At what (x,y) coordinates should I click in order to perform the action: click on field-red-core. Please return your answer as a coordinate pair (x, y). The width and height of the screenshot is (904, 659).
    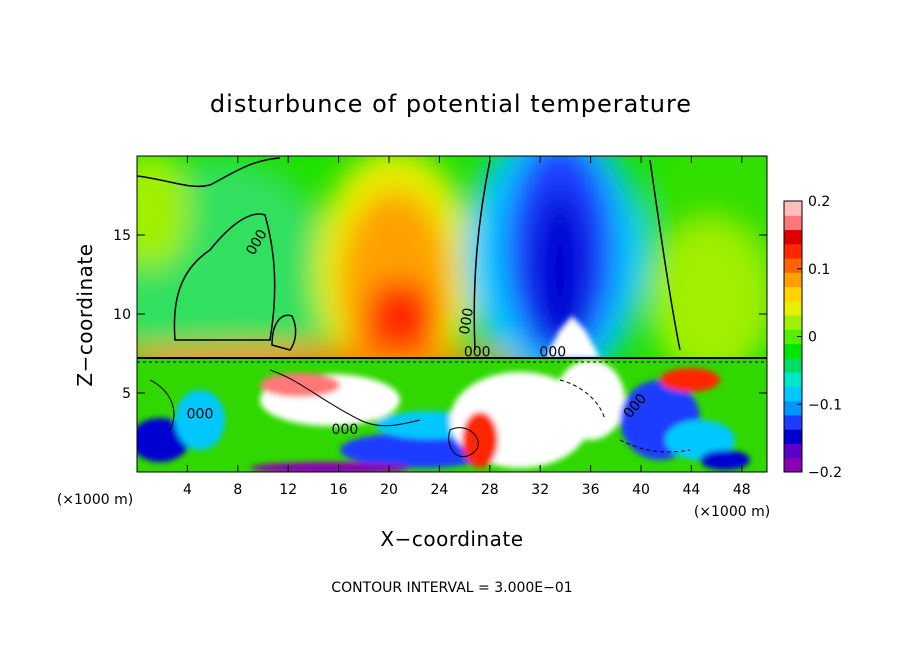
    Looking at the image, I should click on (400, 319).